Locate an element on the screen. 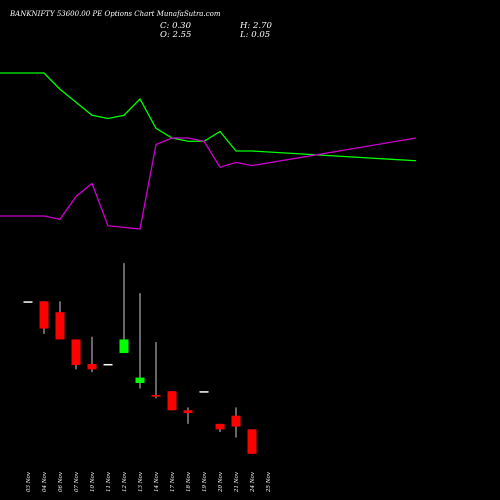 The image size is (500, 500). x-tick-label: 04 Nov is located at coordinates (45, 481).